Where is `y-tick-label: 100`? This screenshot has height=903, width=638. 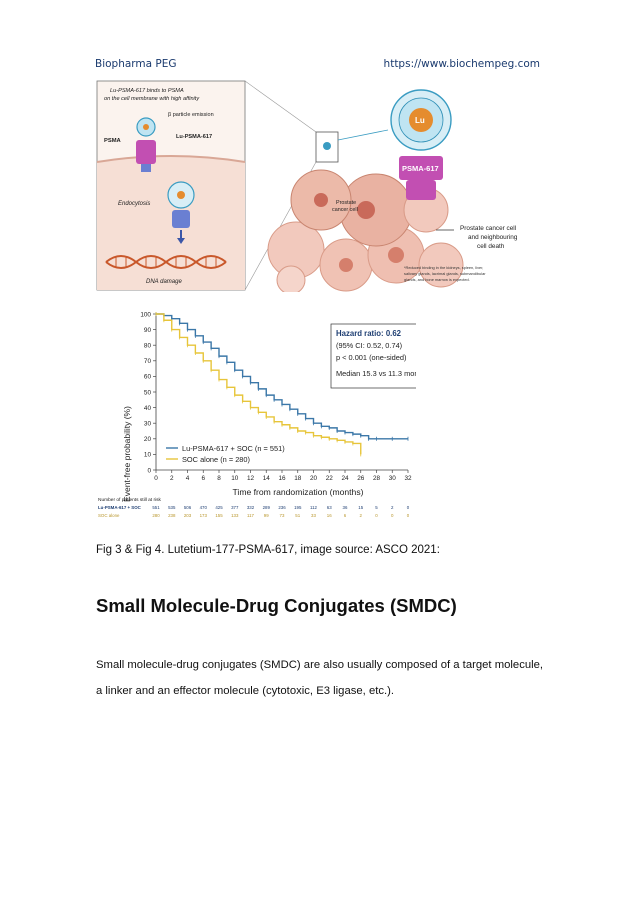
y-tick-label: 100 is located at coordinates (145, 314).